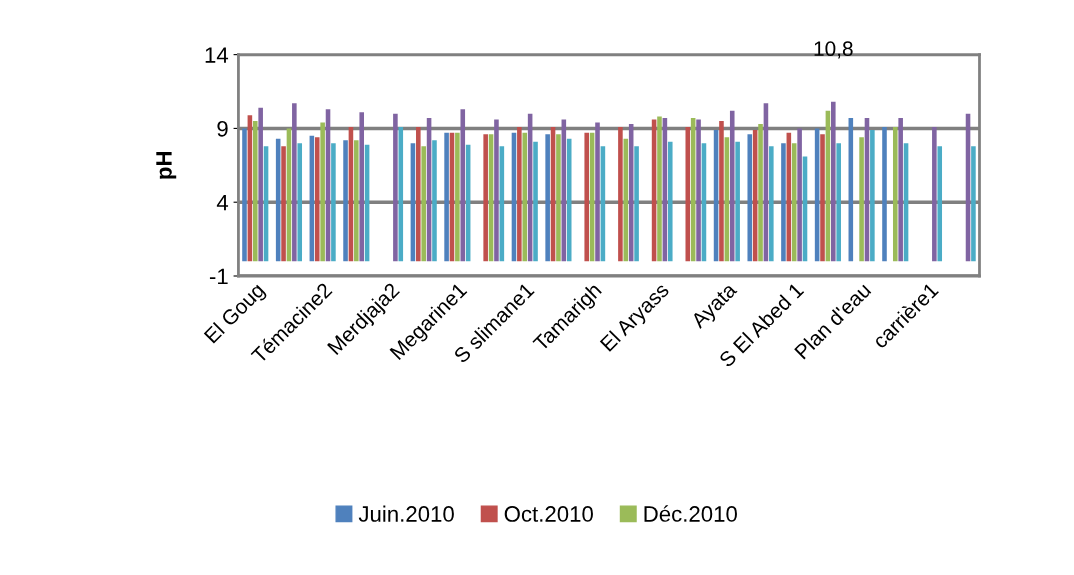 This screenshot has width=1074, height=575. What do you see at coordinates (548, 514) in the screenshot?
I see `legend-label: Oct.2010` at bounding box center [548, 514].